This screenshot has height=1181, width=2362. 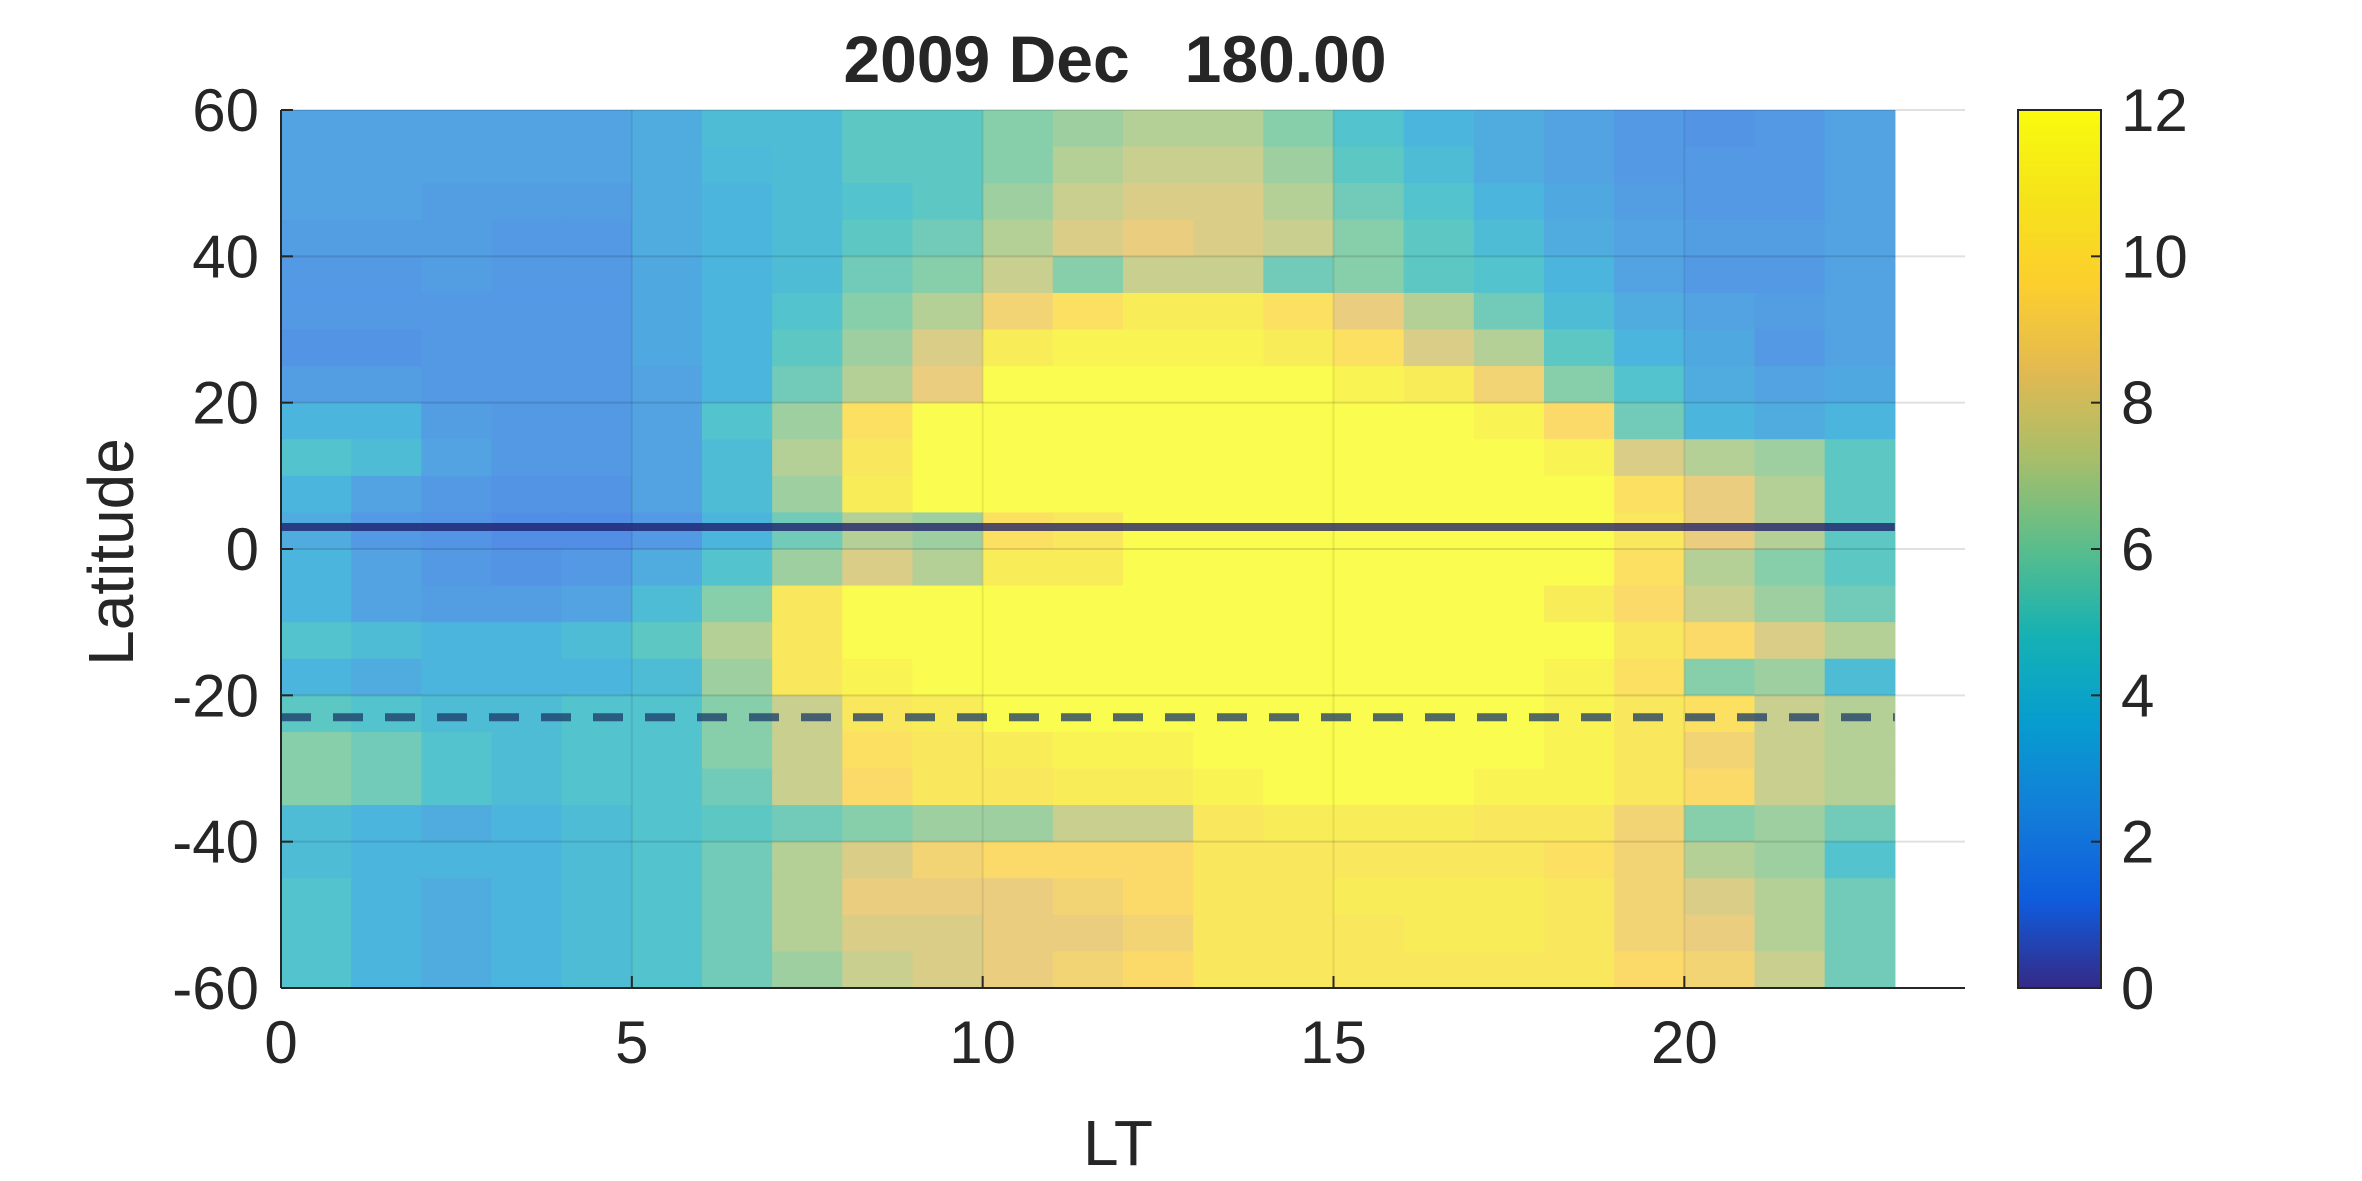 I want to click on x-tick-label: 20, so click(x=1684, y=1042).